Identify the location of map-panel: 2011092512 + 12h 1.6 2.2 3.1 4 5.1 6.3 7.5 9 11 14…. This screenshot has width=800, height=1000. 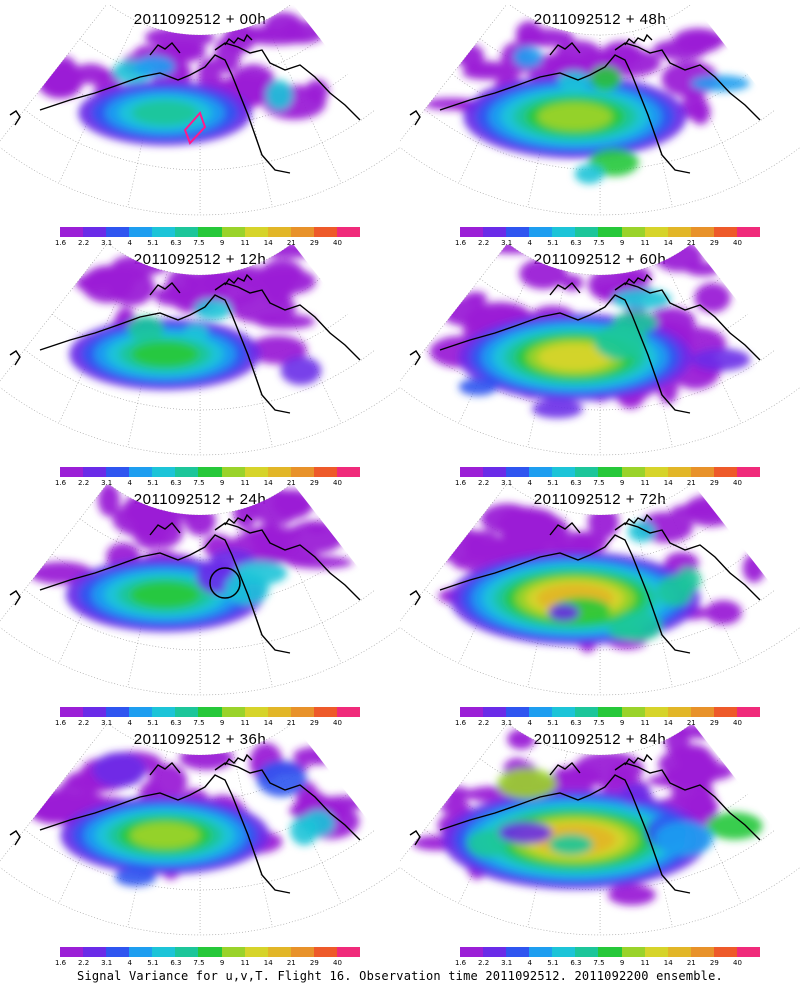
(200, 366).